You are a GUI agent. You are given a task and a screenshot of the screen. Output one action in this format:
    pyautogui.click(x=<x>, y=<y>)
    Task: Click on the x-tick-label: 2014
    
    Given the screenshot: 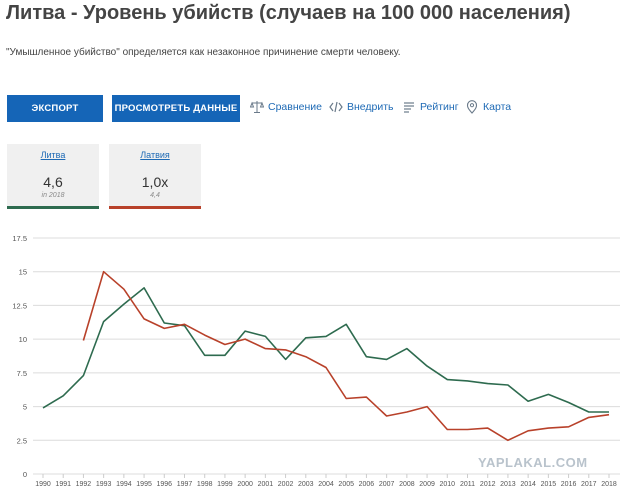 What is the action you would take?
    pyautogui.click(x=528, y=484)
    